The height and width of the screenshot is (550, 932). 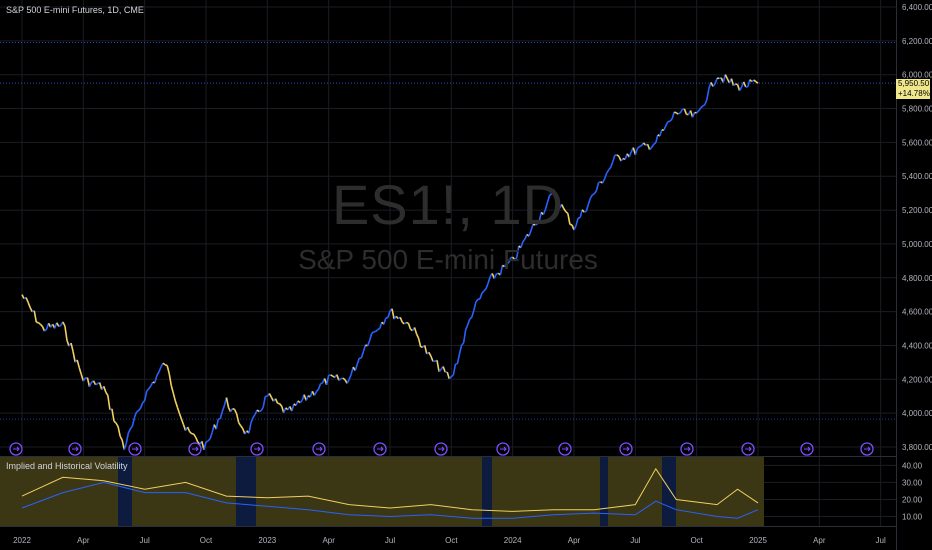 I want to click on volatility-series, so click(x=390, y=493).